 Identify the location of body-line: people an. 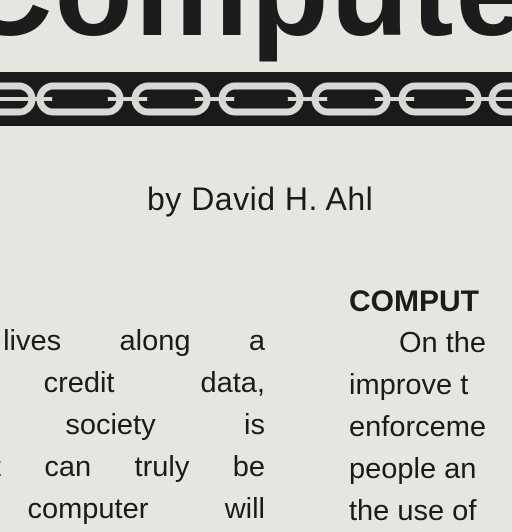
(413, 469).